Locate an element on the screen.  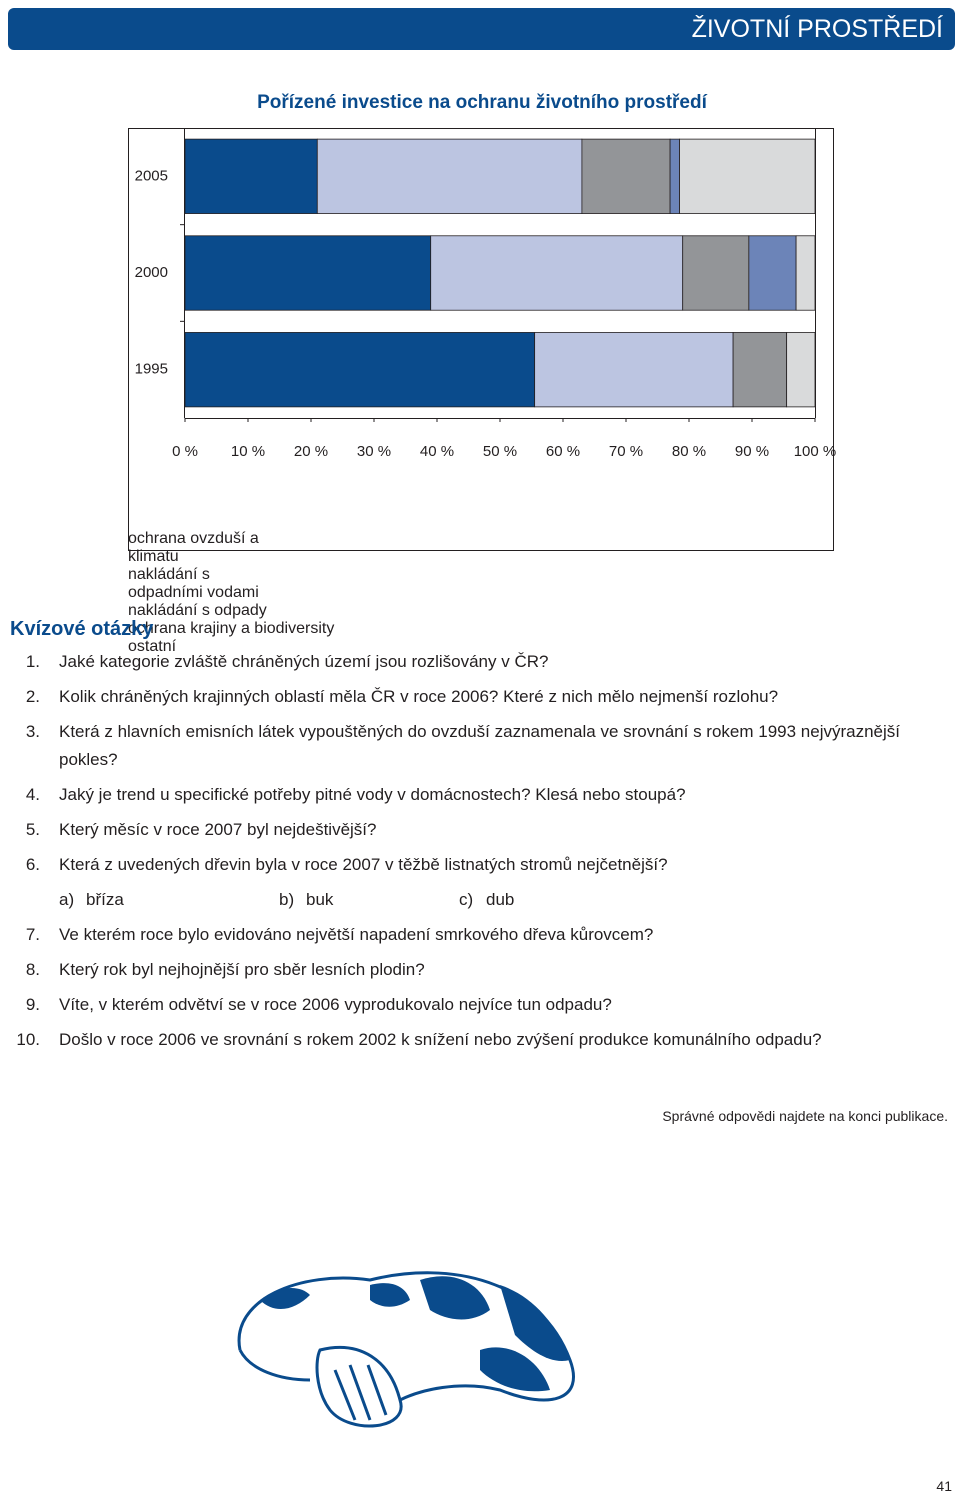
y-tick-label: 1995 is located at coordinates (151, 369).